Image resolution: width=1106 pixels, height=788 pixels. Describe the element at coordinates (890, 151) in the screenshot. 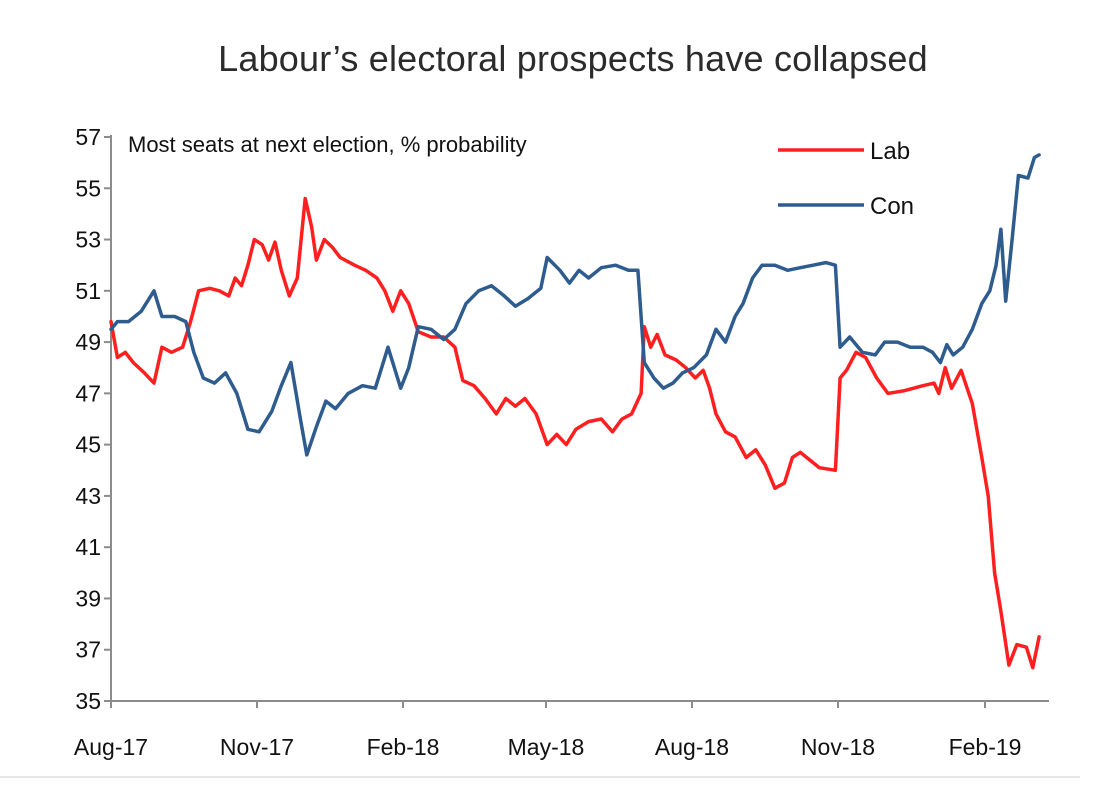

I see `legend-label-lab: Lab` at that location.